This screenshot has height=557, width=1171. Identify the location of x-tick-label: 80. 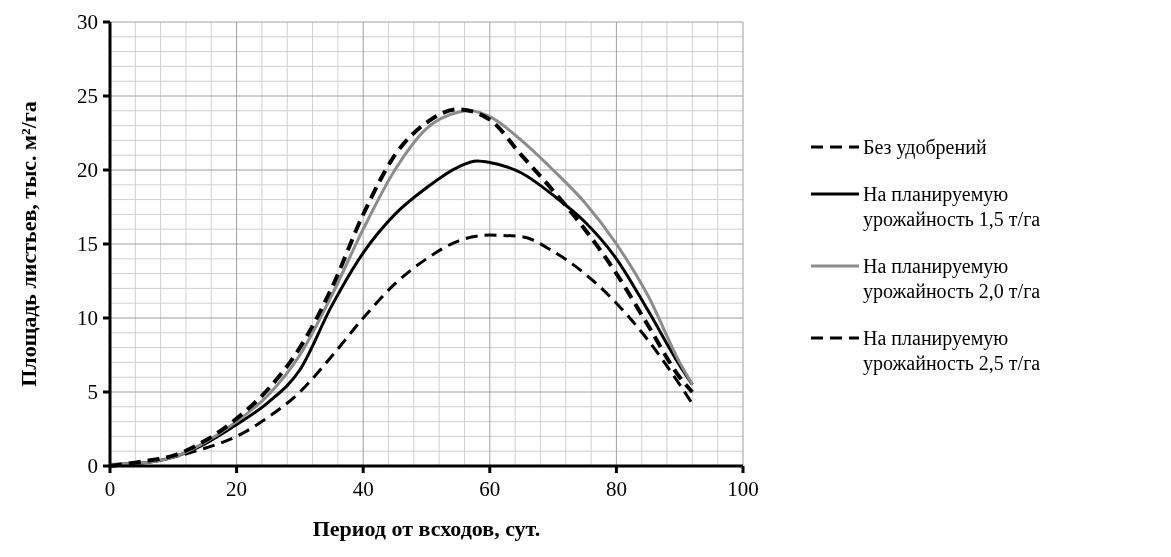
(616, 489).